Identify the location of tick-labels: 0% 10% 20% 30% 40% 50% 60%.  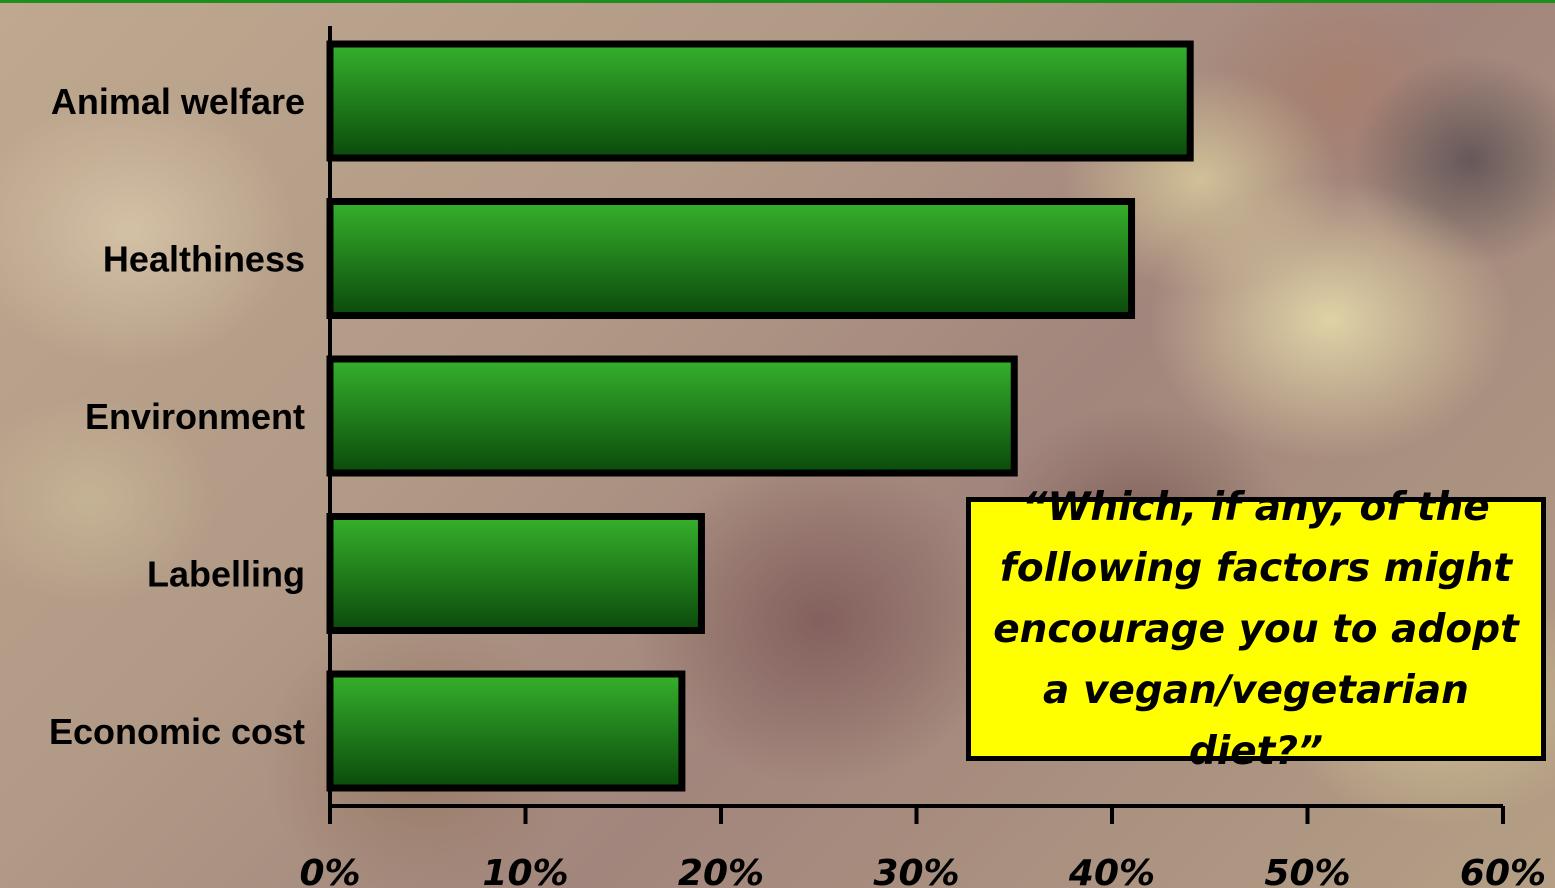
(922, 870).